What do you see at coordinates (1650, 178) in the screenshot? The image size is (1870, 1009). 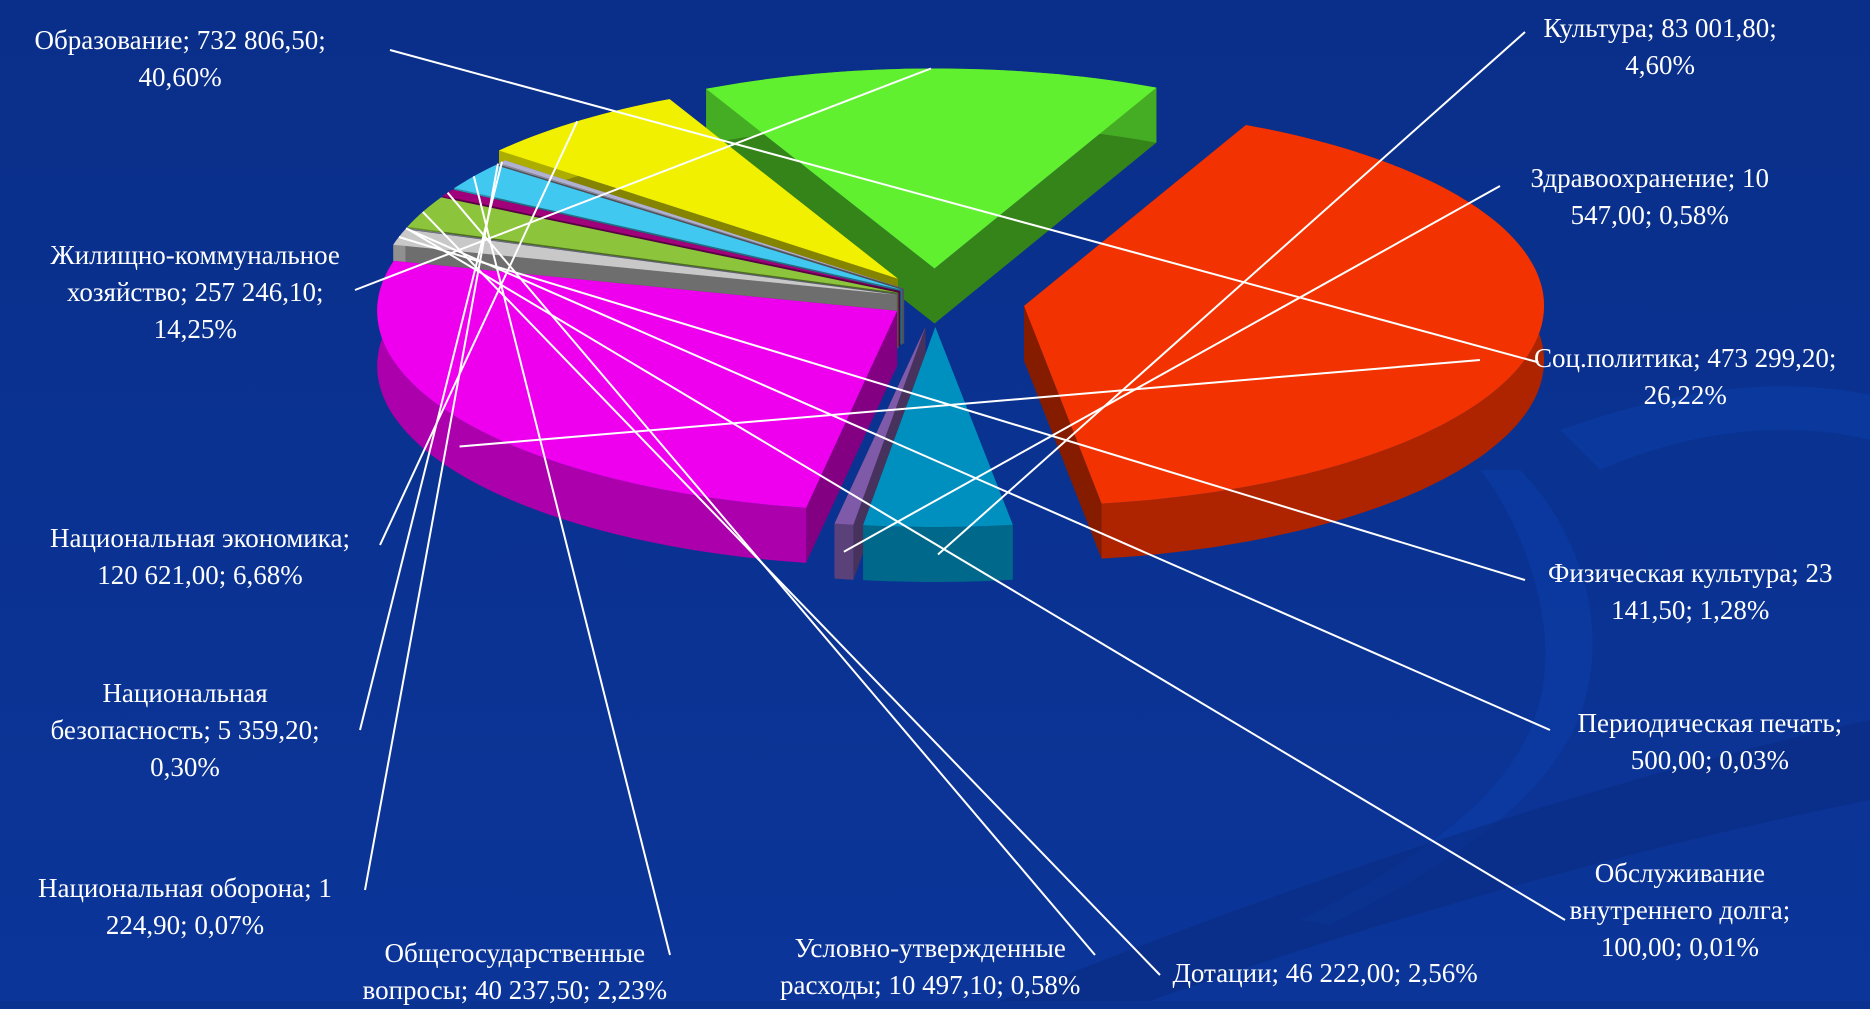 I see `data-label-line: Здравоохранение; 10` at bounding box center [1650, 178].